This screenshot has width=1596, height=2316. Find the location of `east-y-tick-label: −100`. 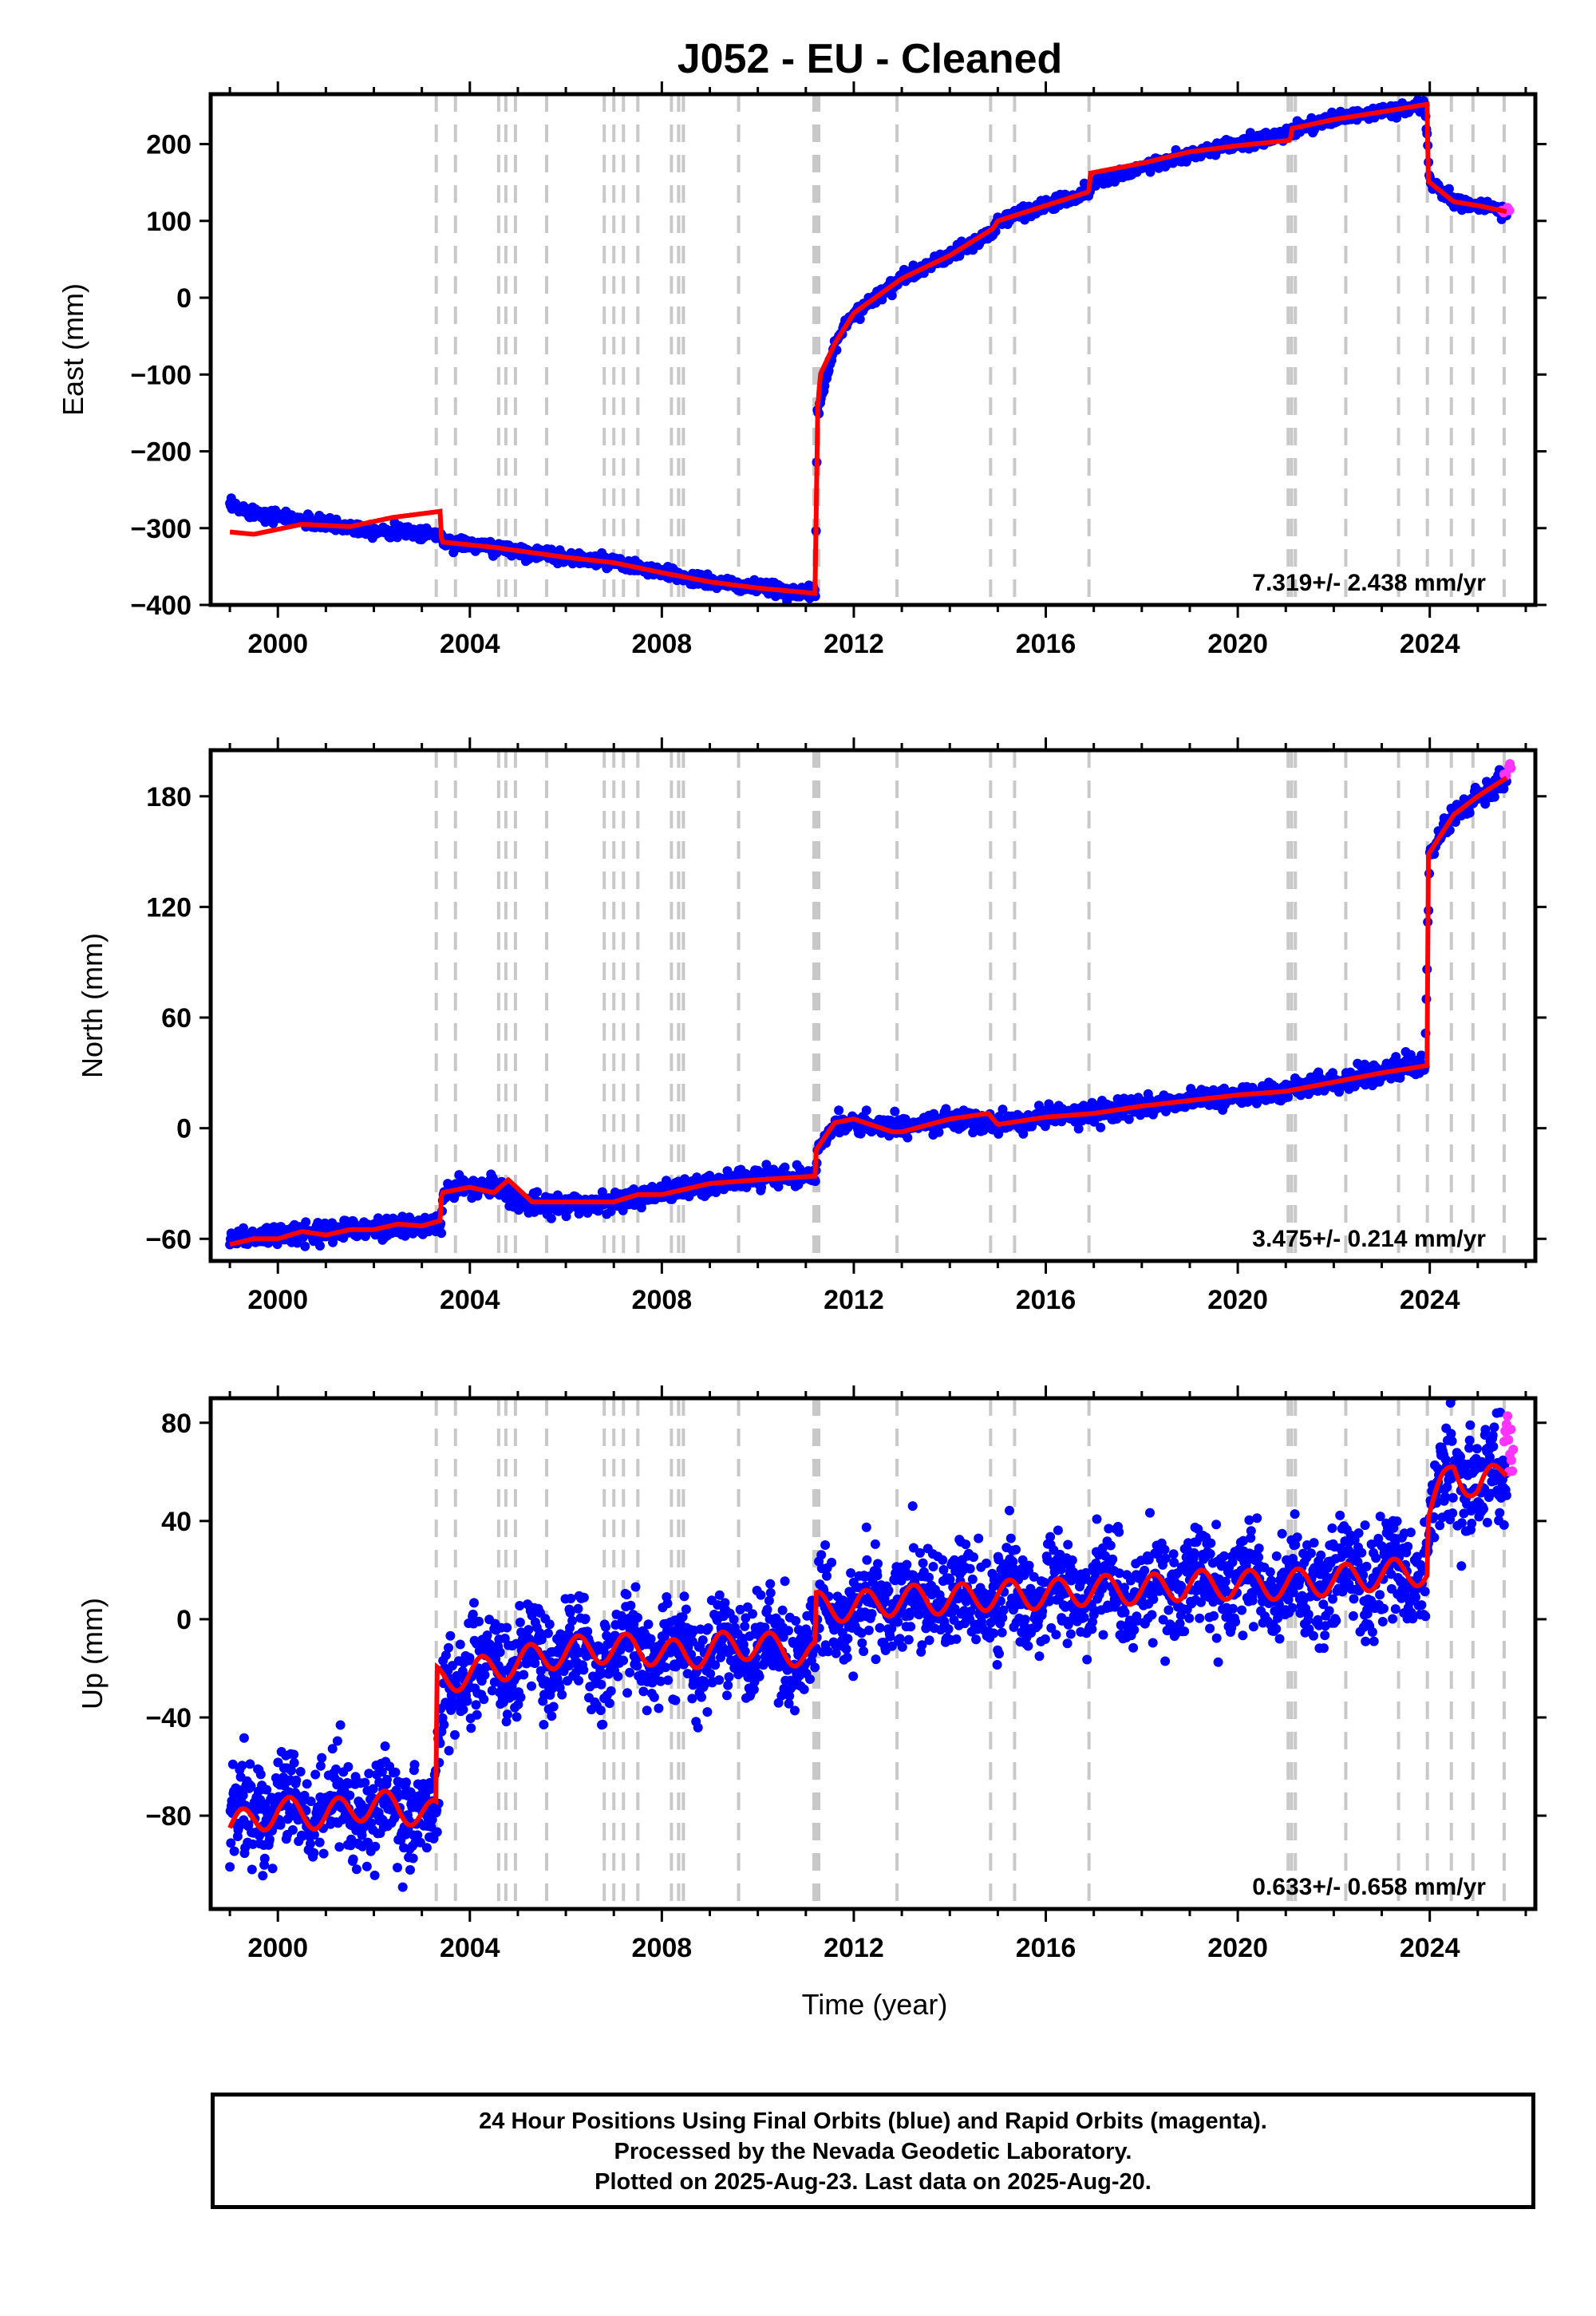

east-y-tick-label: −100 is located at coordinates (161, 375).